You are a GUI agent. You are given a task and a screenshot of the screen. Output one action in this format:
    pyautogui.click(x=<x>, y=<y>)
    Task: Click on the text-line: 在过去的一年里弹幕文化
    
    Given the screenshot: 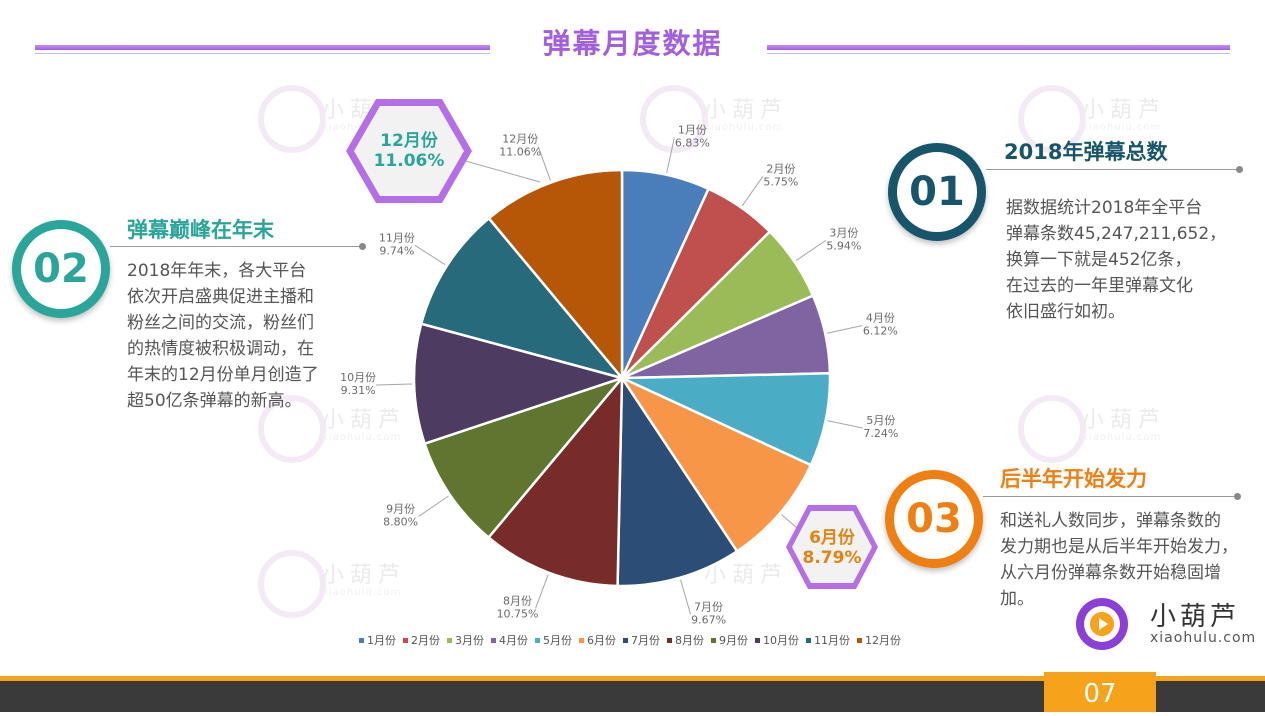 What is the action you would take?
    pyautogui.click(x=1099, y=286)
    